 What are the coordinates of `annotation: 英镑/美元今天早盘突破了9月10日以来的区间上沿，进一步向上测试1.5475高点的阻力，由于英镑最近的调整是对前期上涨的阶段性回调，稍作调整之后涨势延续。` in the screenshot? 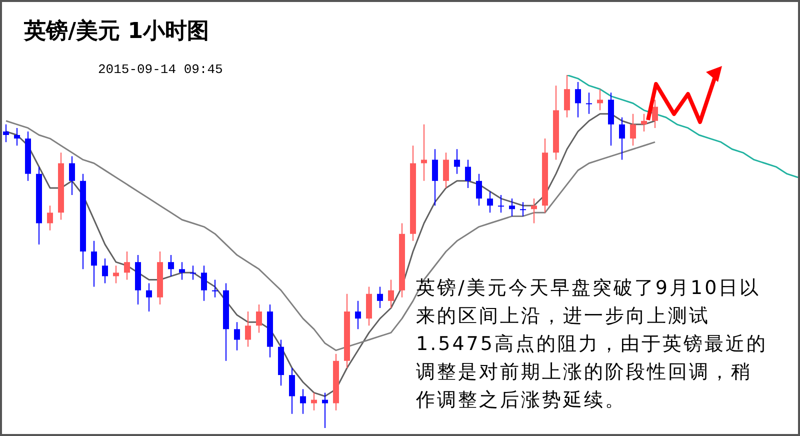 It's located at (592, 344).